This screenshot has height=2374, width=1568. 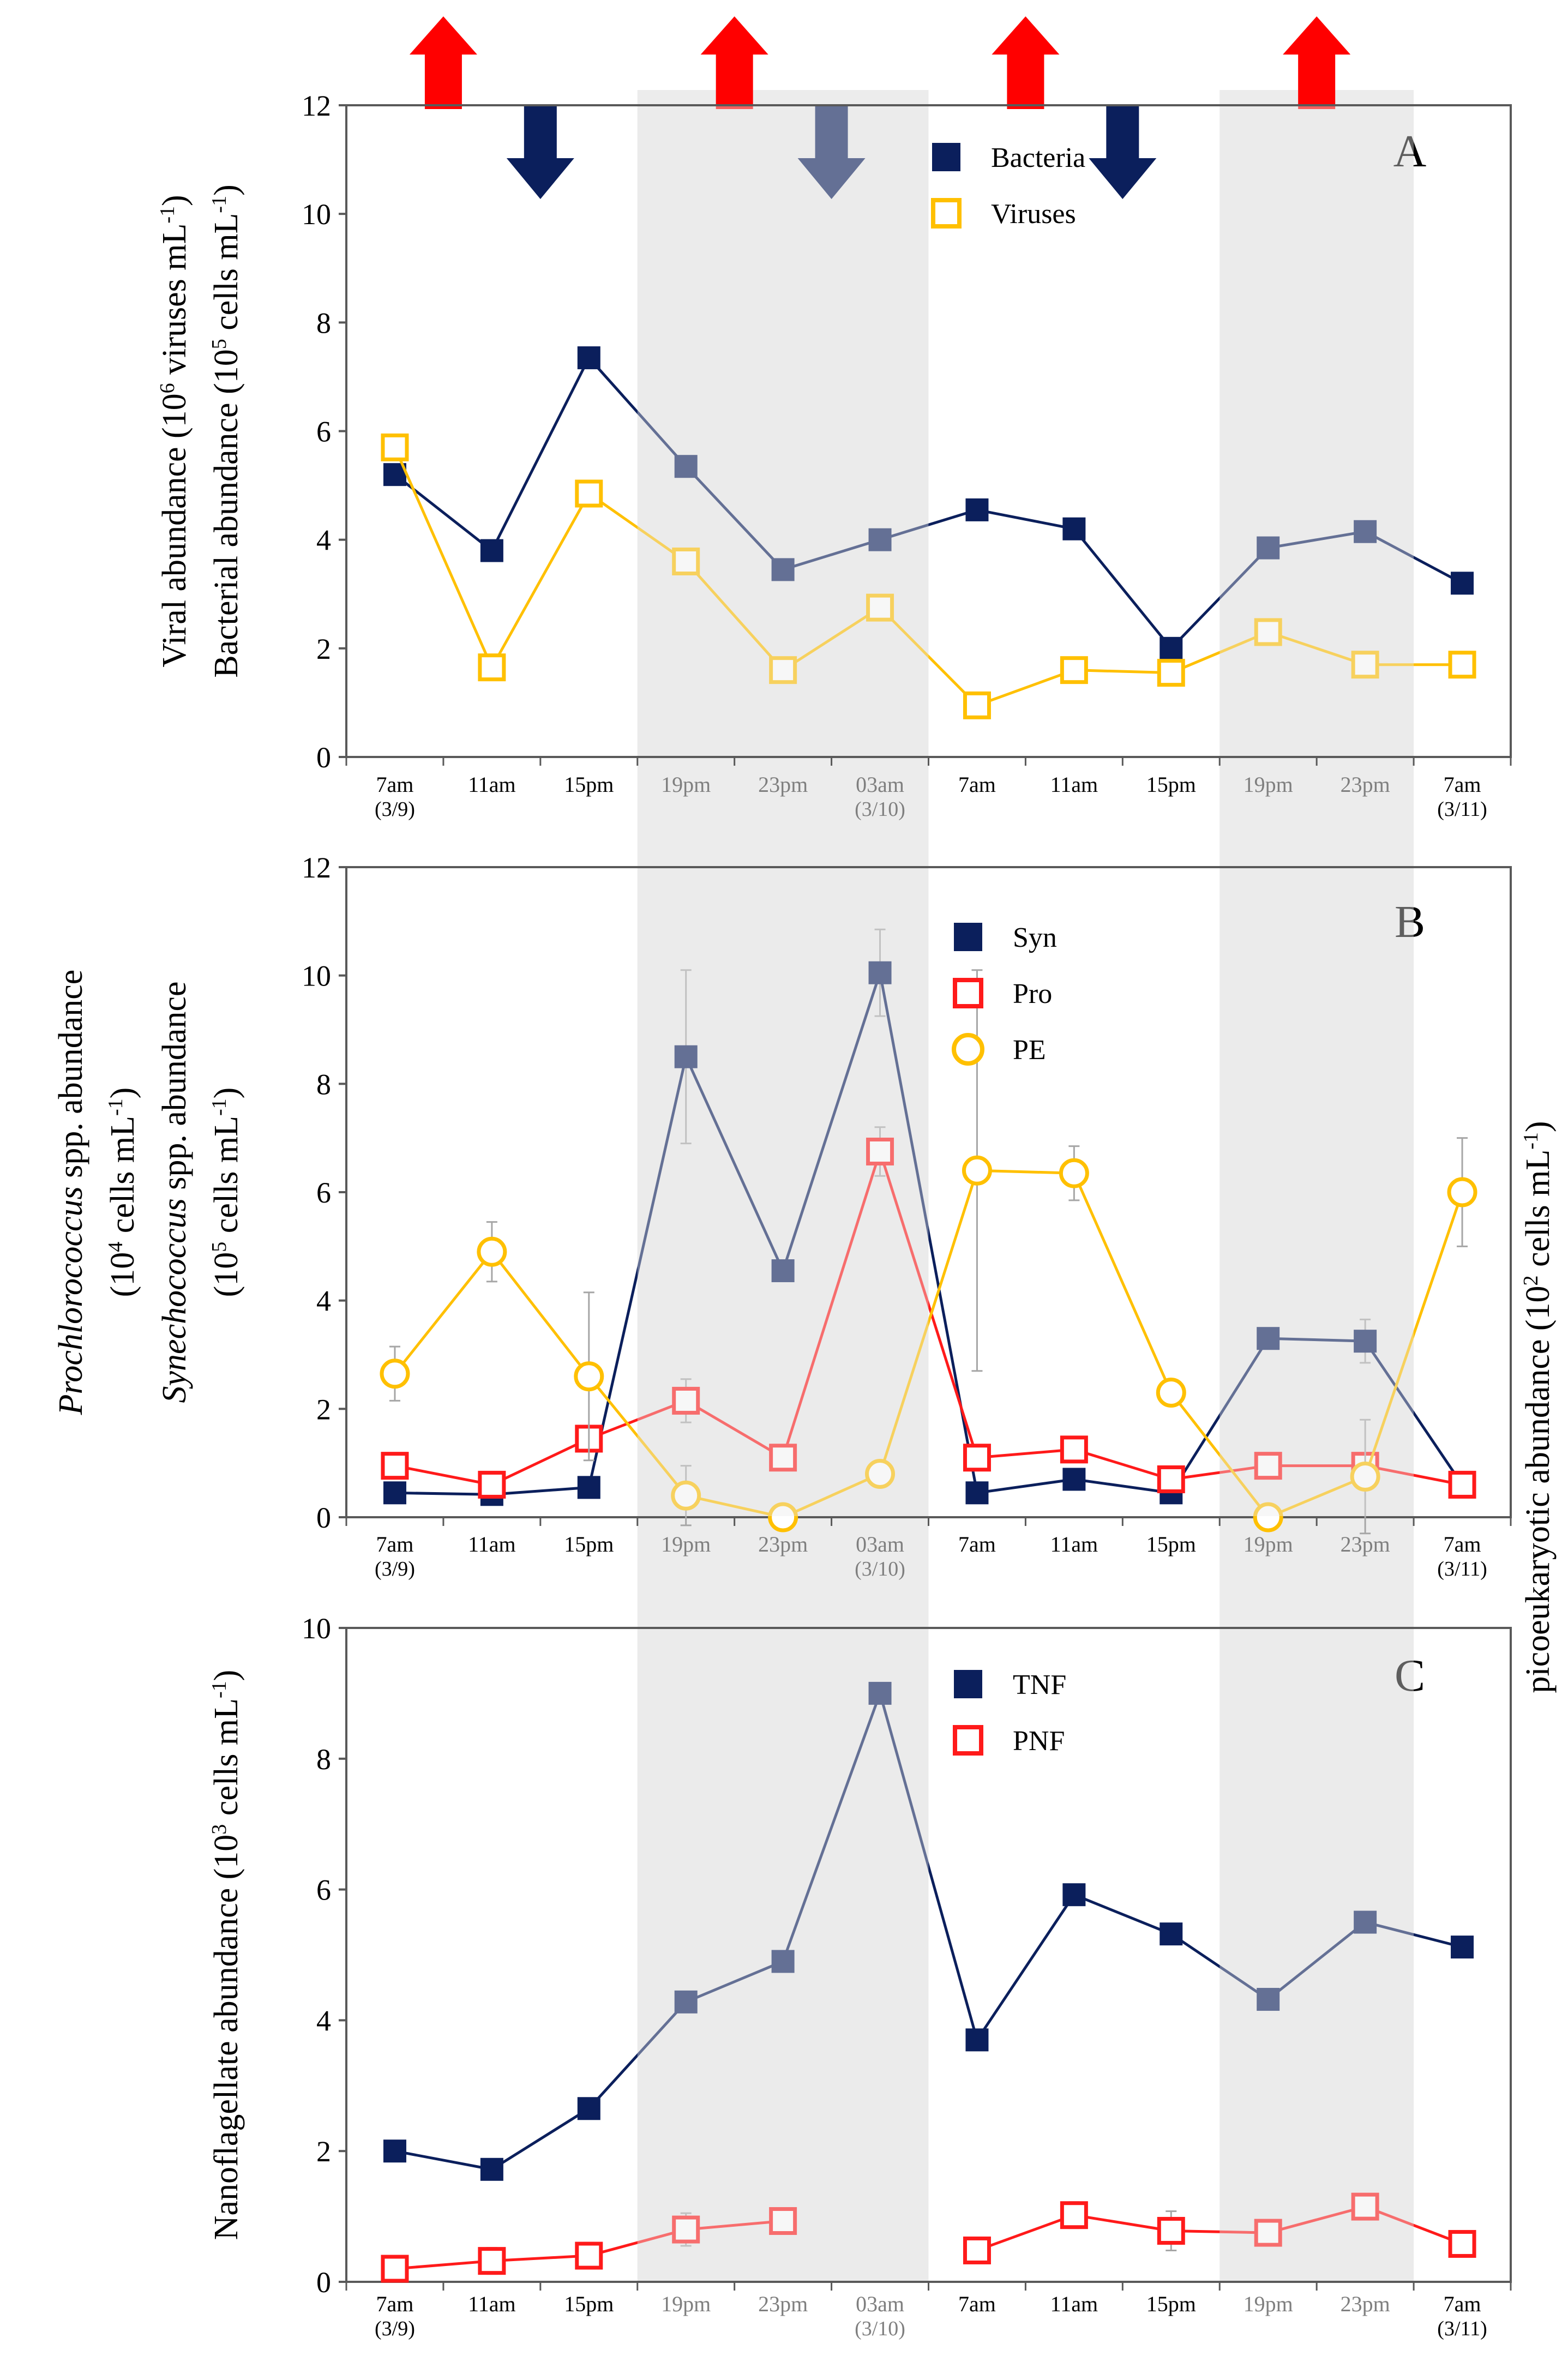 What do you see at coordinates (1034, 214) in the screenshot?
I see `legend-label: Viruses` at bounding box center [1034, 214].